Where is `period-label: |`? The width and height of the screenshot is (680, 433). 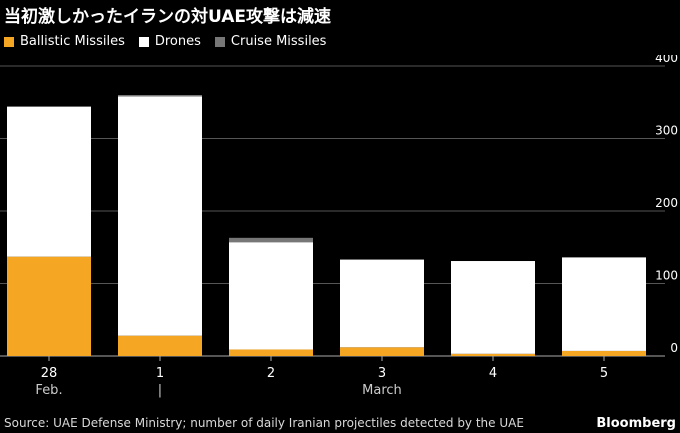 period-label: | is located at coordinates (160, 390).